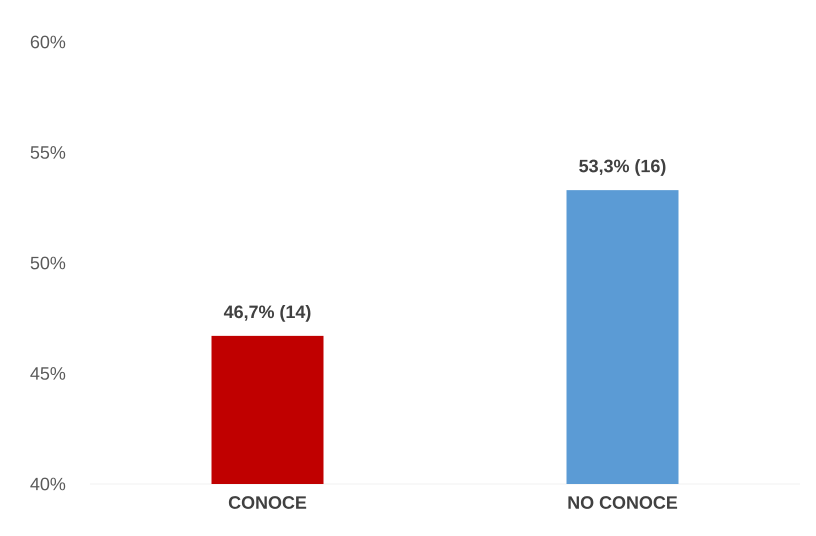  I want to click on data-label: 46,7% (14), so click(267, 313).